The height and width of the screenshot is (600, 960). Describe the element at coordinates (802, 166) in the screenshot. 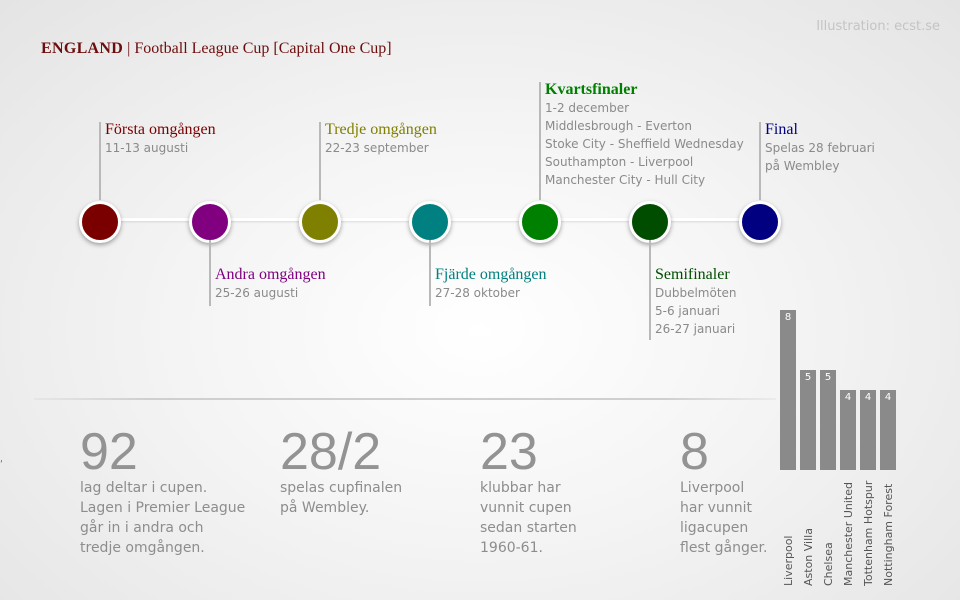

I see `stage-venue: på Wembley` at that location.